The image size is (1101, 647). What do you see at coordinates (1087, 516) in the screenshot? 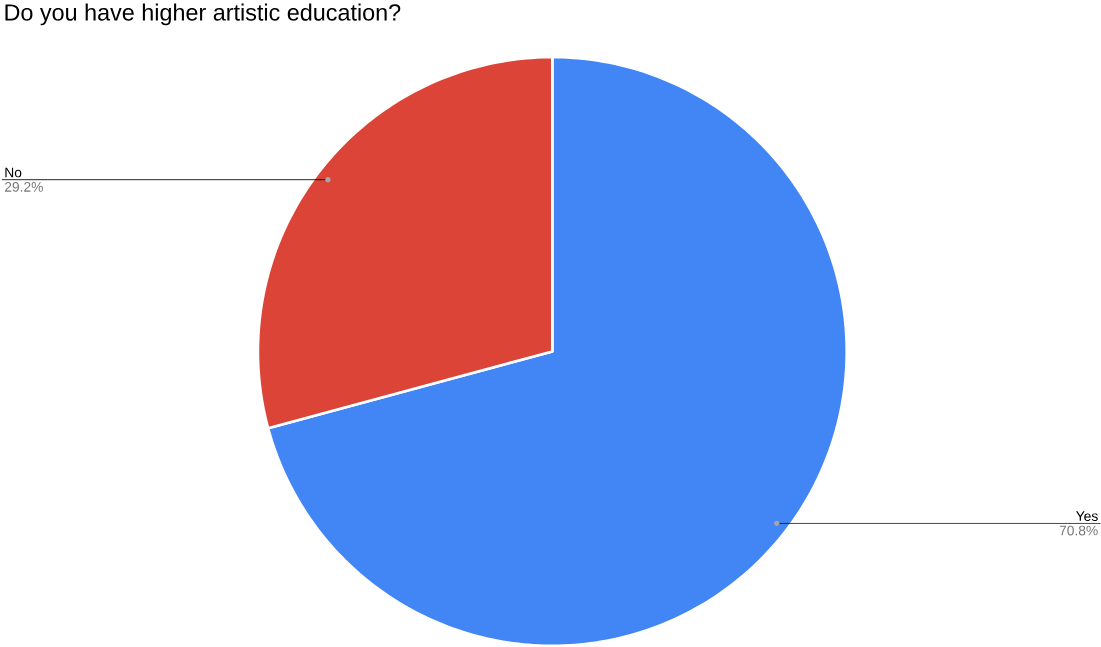
I see `slice-label: Yes` at bounding box center [1087, 516].